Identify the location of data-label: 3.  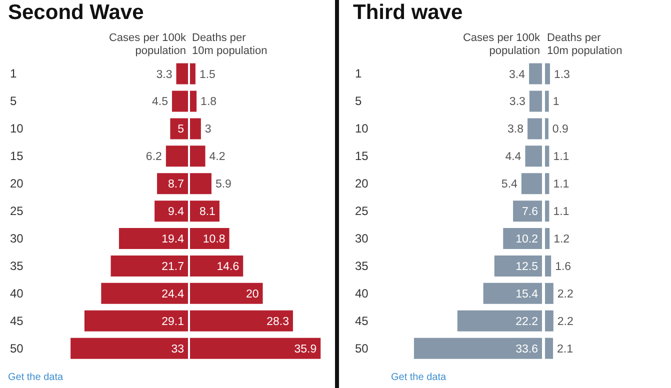
(208, 130).